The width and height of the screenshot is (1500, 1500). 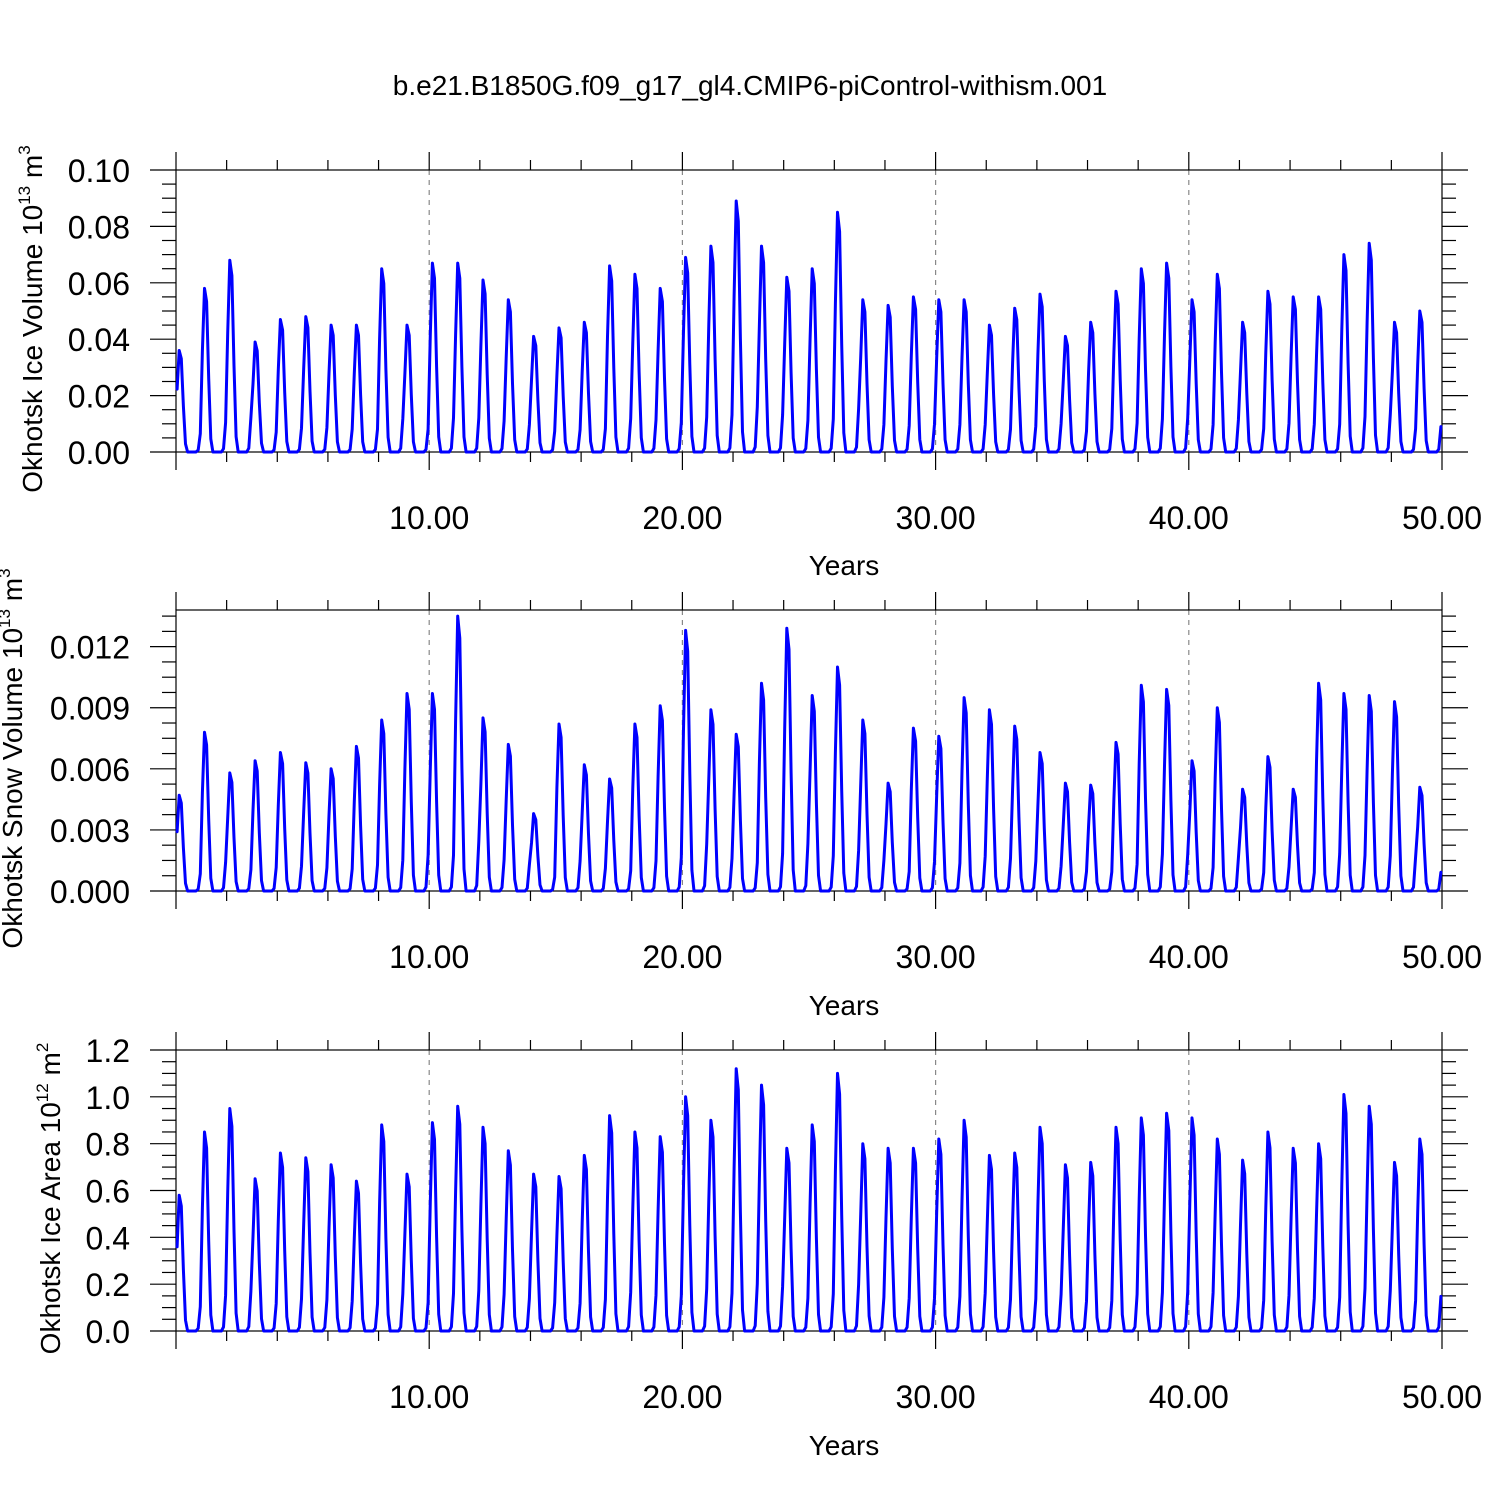 I want to click on y-tick-label: 0.00, so click(x=99, y=453).